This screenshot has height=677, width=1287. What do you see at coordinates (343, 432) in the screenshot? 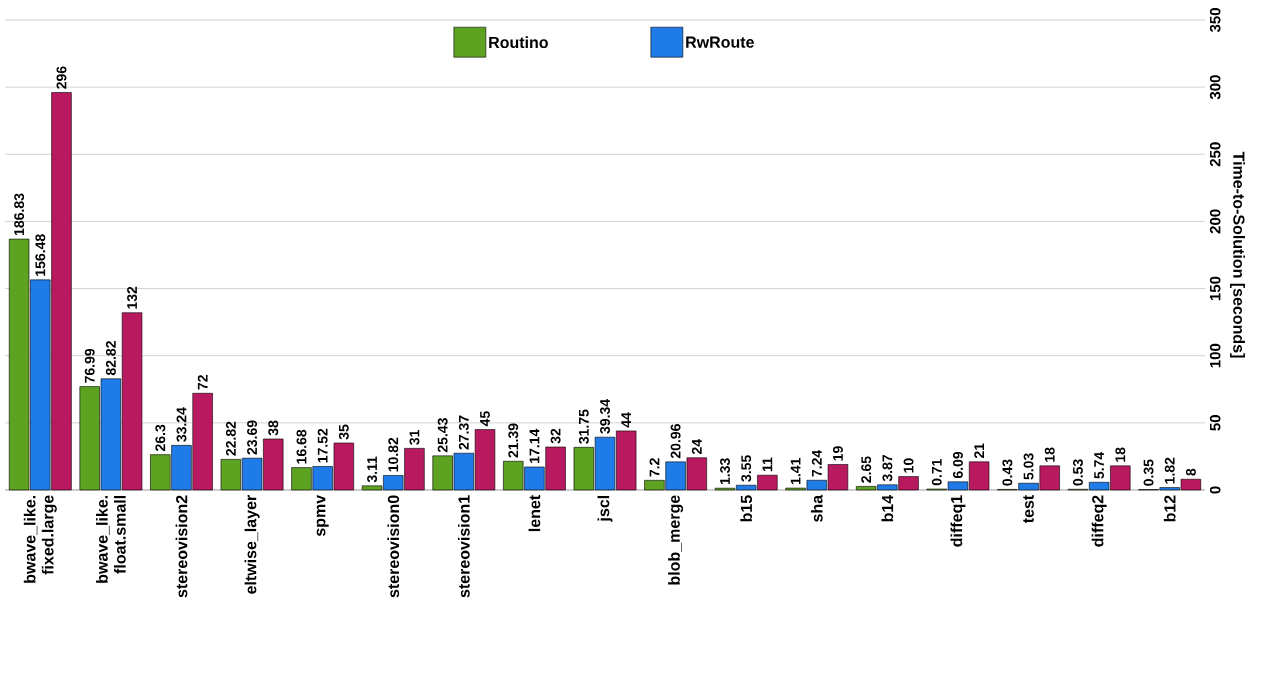
I see `data-label: 35` at bounding box center [343, 432].